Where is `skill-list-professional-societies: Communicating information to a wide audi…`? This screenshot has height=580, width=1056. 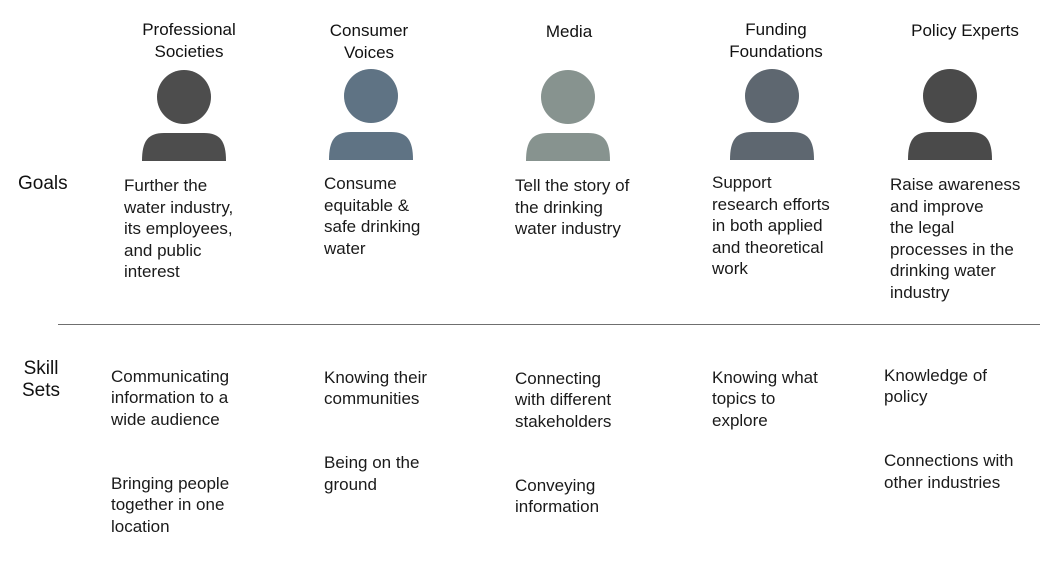
skill-list-professional-societies: Communicating information to a wide audi… is located at coordinates (170, 462).